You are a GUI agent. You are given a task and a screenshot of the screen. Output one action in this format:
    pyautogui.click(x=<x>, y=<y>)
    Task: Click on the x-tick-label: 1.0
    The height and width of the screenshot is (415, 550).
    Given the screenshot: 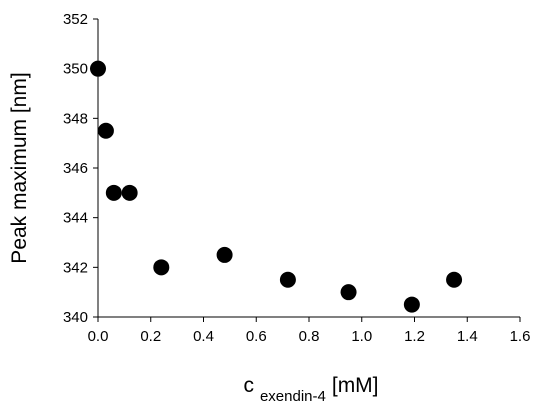 What is the action you would take?
    pyautogui.click(x=361, y=336)
    